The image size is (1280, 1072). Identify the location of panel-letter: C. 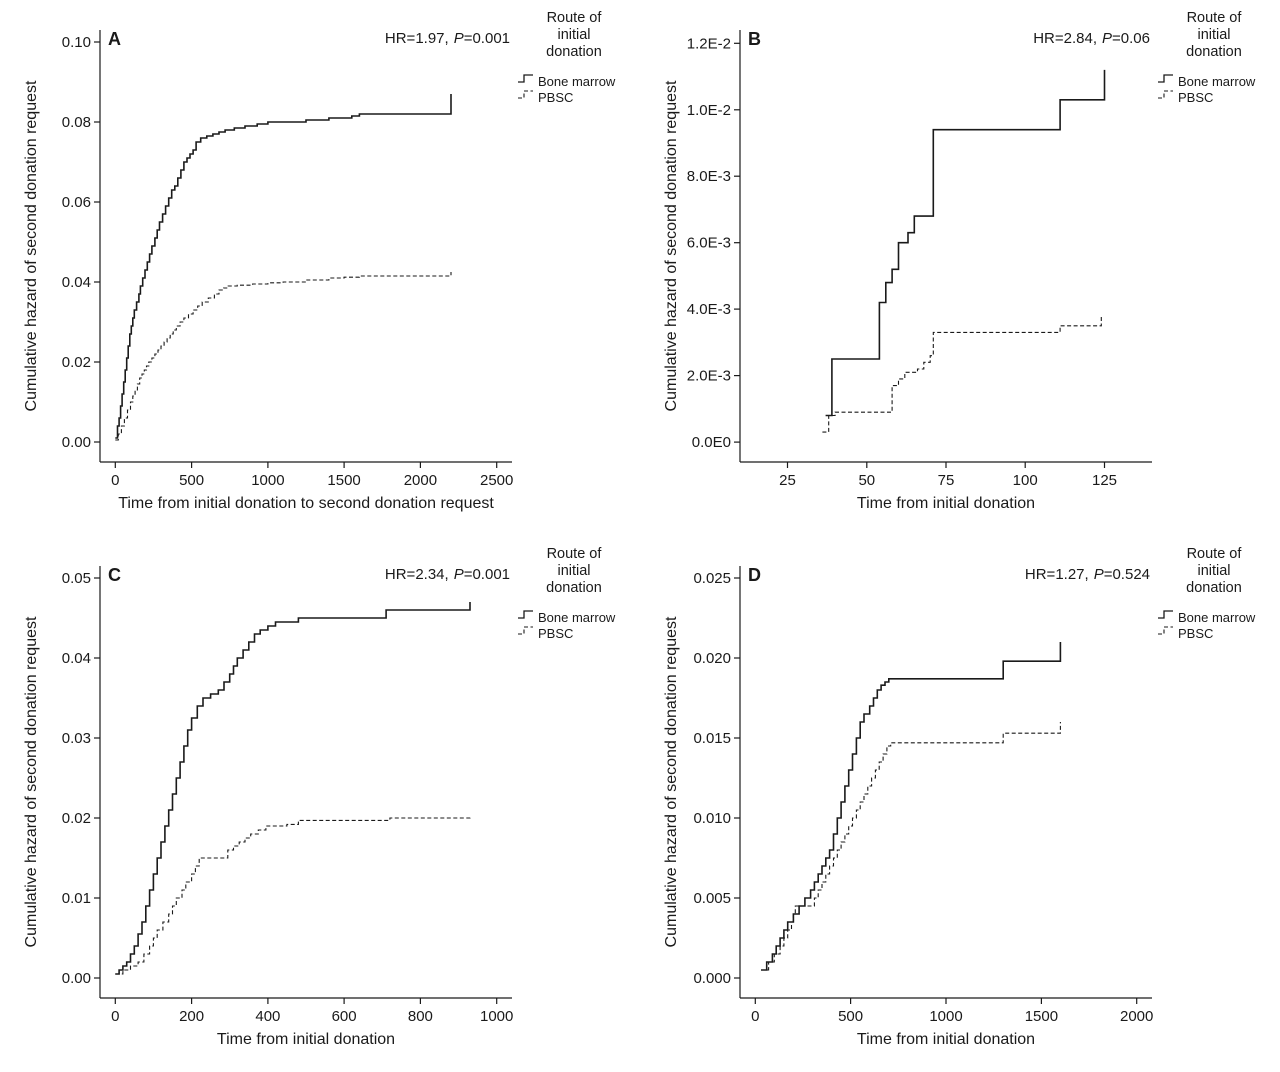
(114, 575).